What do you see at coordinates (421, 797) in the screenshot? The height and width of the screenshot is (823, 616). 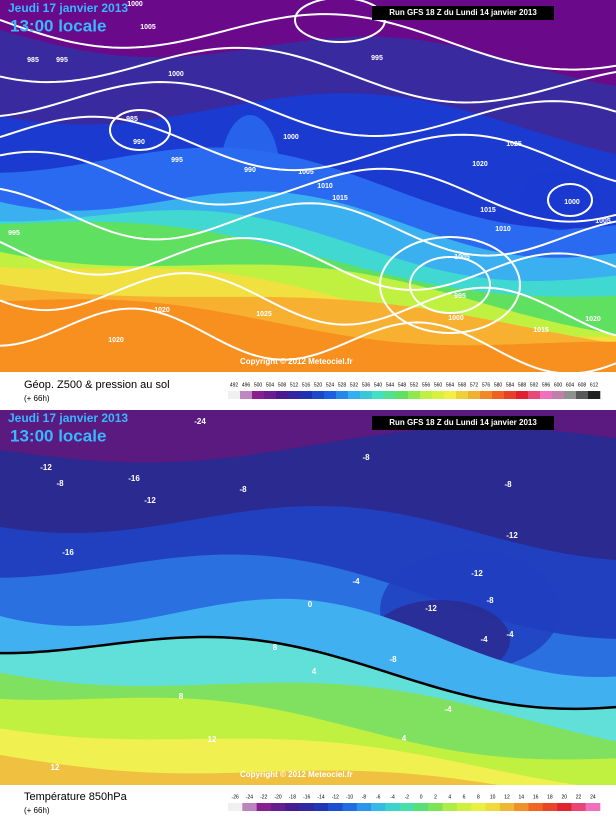 I see `scale-label: 0` at bounding box center [421, 797].